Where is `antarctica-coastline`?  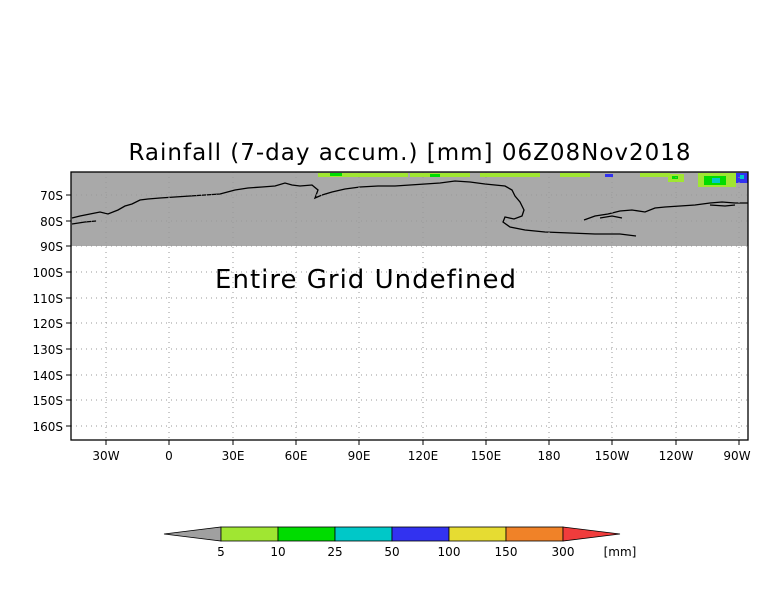
antarctica-coastline is located at coordinates (409, 208).